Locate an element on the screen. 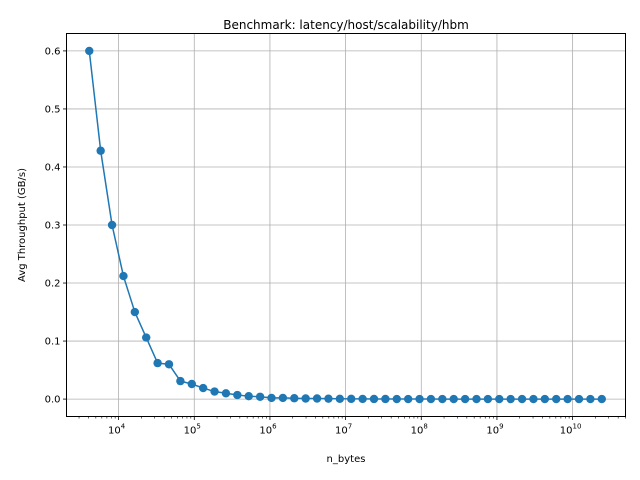 This screenshot has width=640, height=480. chart-title: Benchmark: latency/host/scalability/hbm is located at coordinates (346, 25).